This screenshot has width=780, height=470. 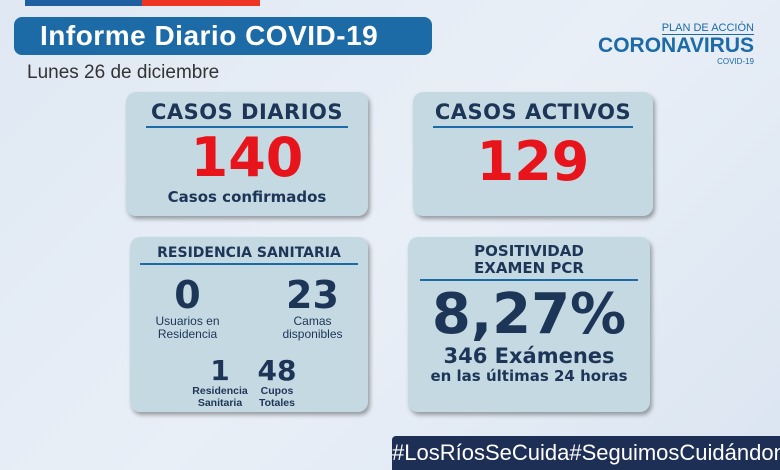 What do you see at coordinates (674, 452) in the screenshot?
I see `hashtag: #SeguimosCuidándonos` at bounding box center [674, 452].